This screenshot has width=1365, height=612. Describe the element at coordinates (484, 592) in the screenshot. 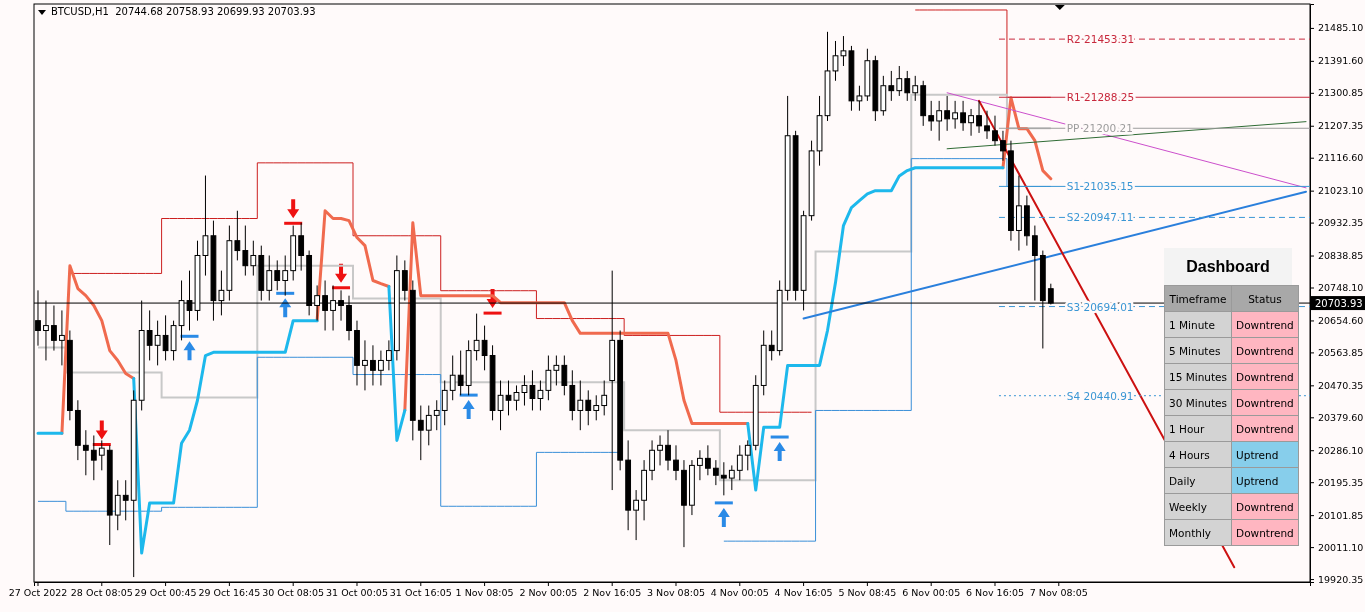

I see `x-tick-label: 1 Nov 08:05` at that location.